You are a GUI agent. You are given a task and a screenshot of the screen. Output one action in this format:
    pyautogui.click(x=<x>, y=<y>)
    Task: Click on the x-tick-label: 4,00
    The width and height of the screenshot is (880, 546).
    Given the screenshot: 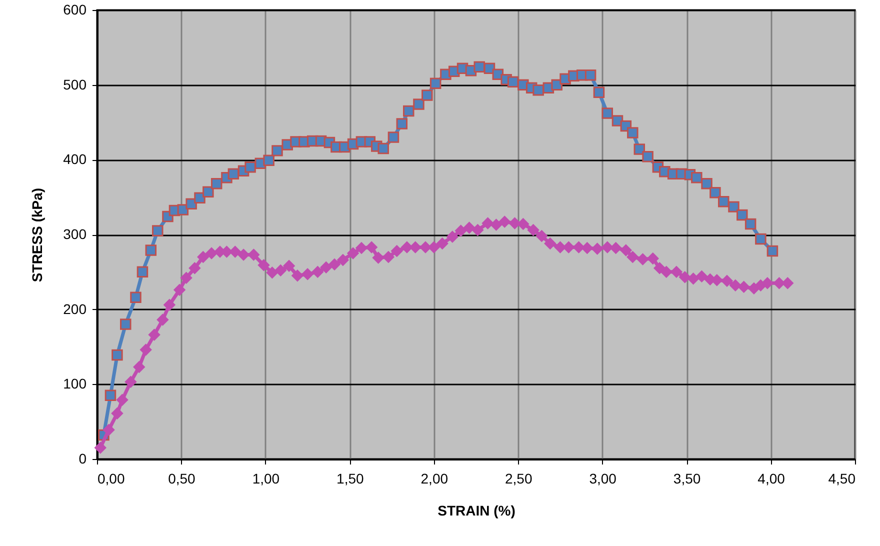 What is the action you would take?
    pyautogui.click(x=772, y=478)
    